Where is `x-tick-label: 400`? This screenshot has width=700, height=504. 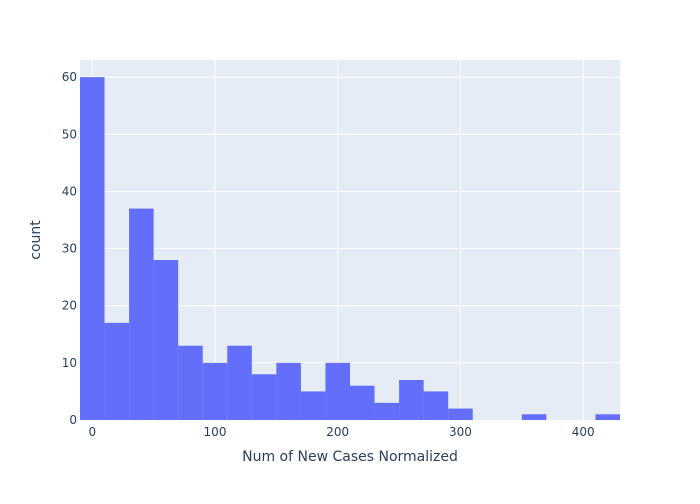
x-tick-label: 400 is located at coordinates (583, 432).